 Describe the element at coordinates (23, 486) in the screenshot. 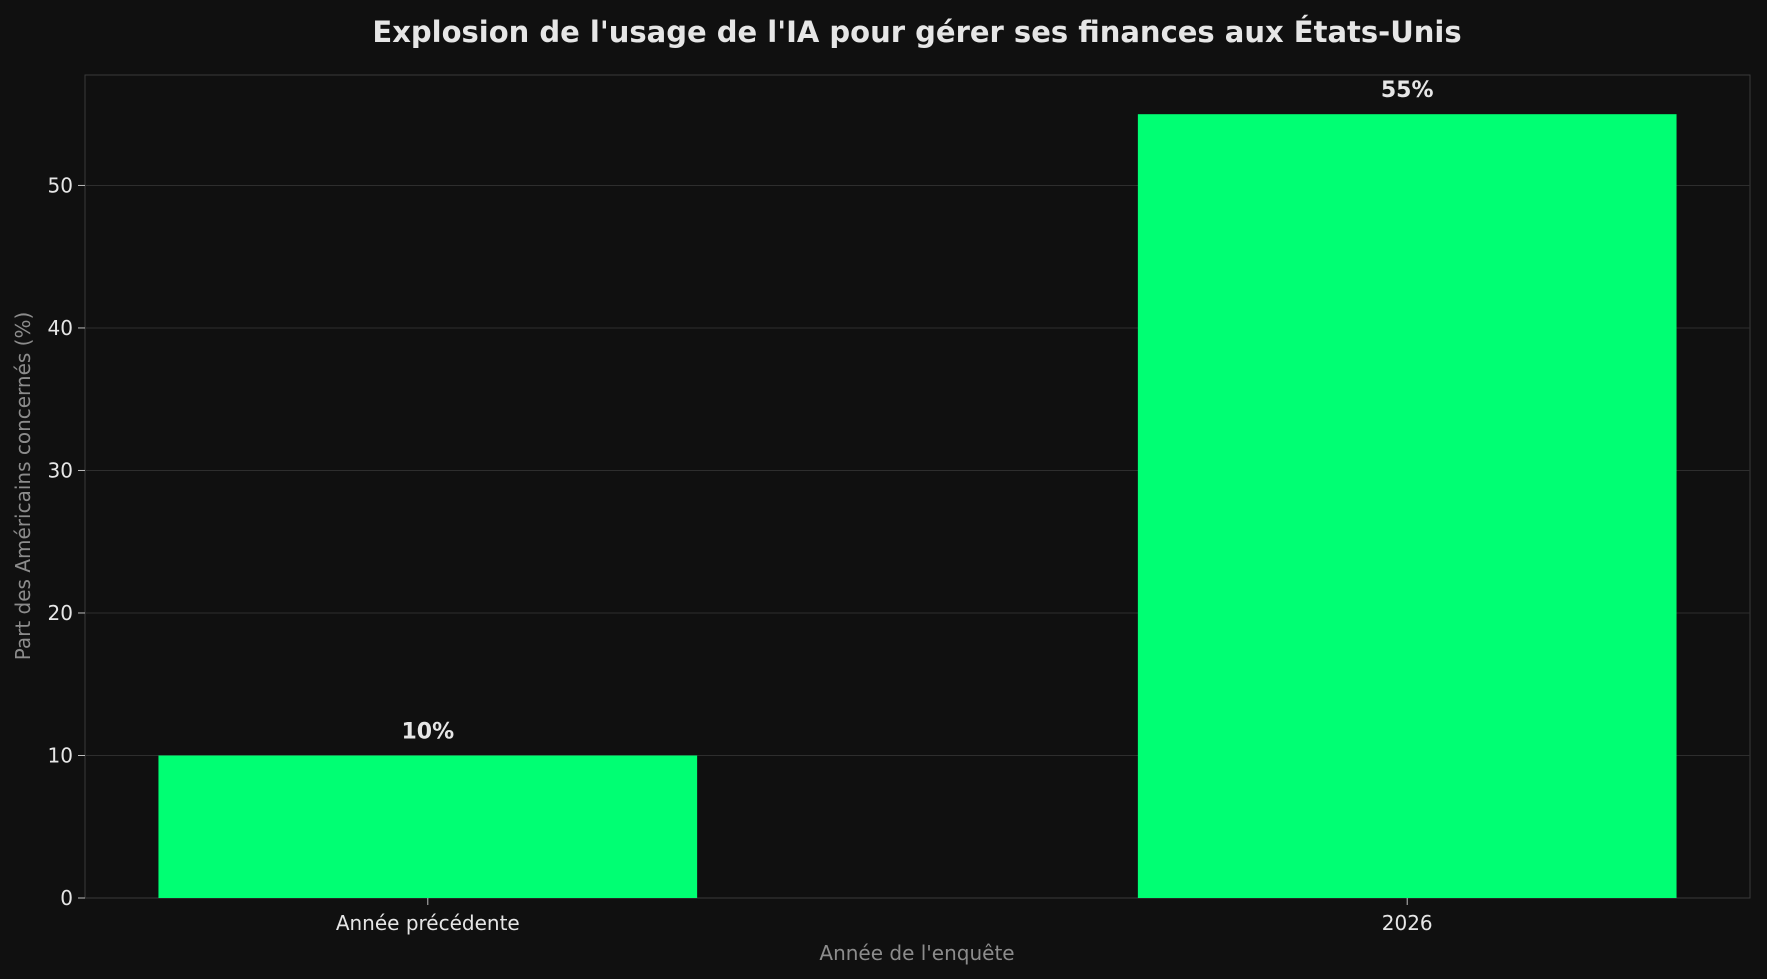

I see `y-axis-label: Part des Américains concernés (%)` at that location.